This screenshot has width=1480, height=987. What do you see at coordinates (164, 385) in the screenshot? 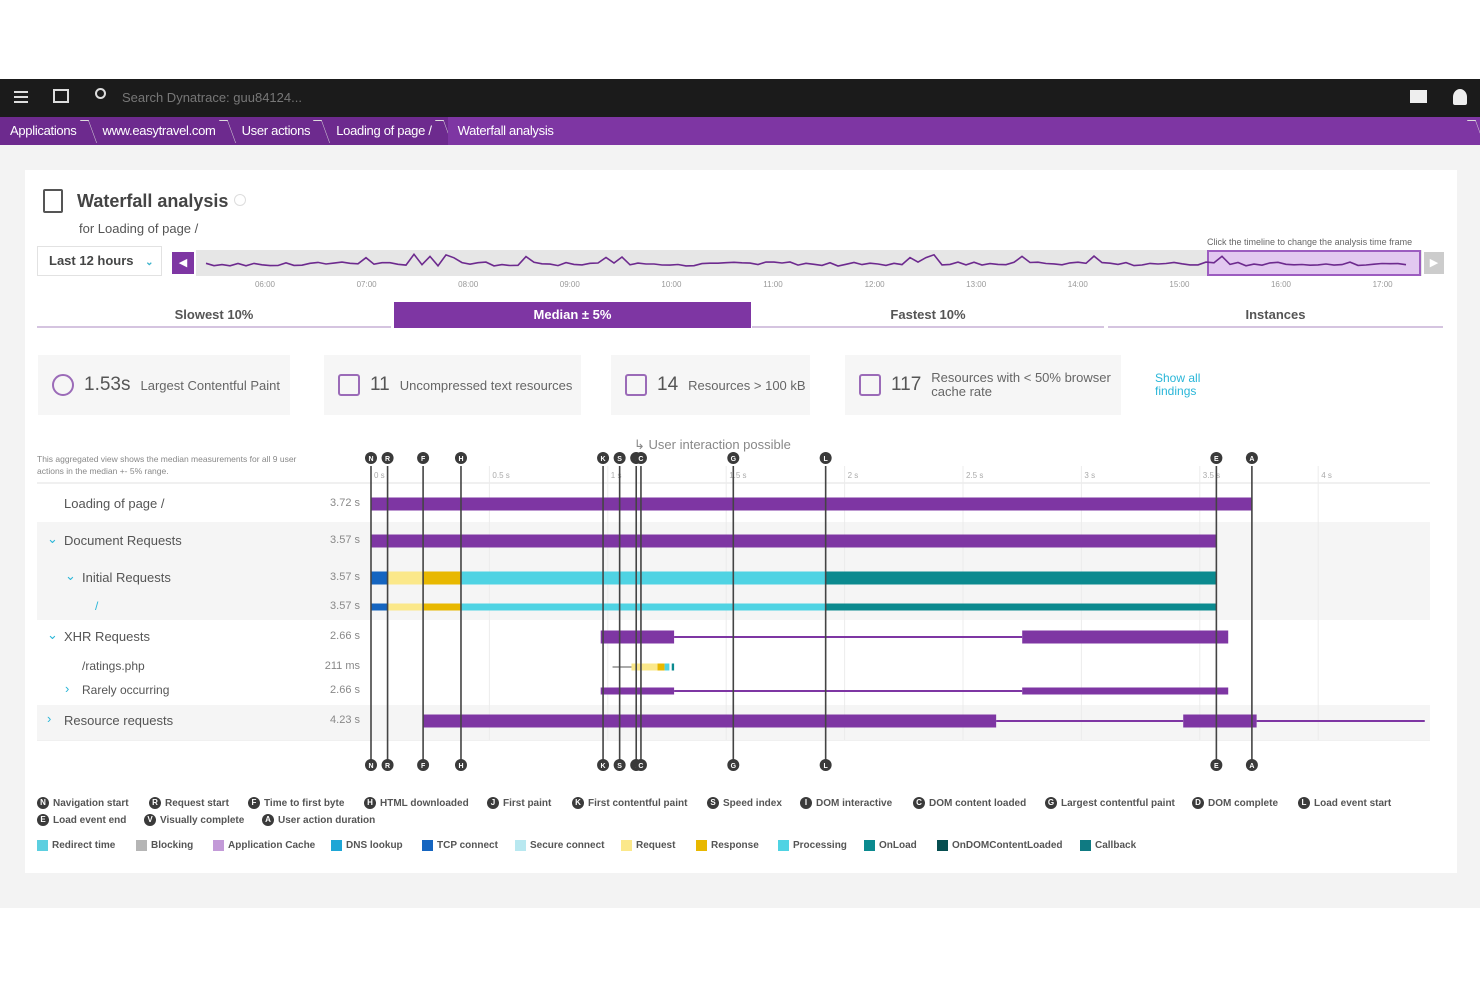
I see `finding-card: 1.53s Largest Contentful Paint` at bounding box center [164, 385].